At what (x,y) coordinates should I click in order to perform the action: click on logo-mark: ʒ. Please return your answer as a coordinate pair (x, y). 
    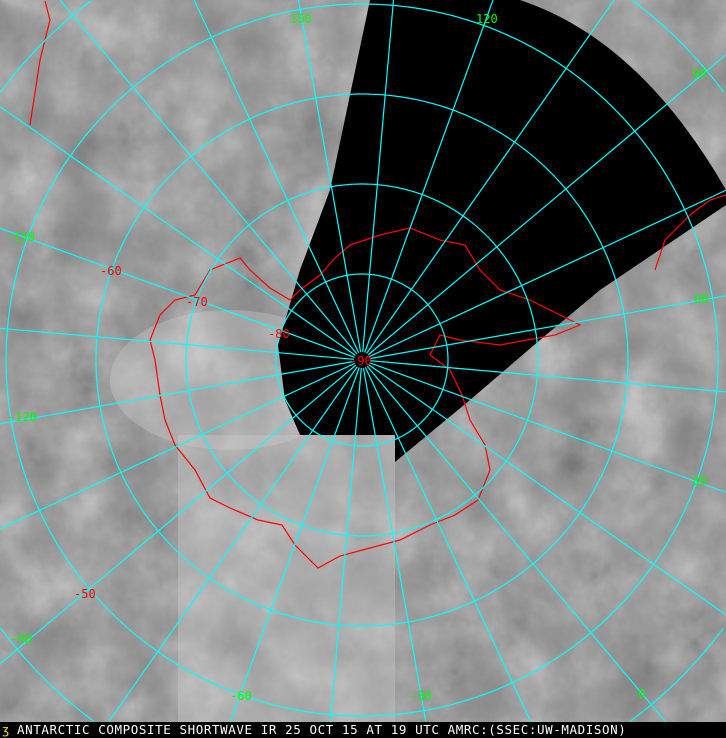
    Looking at the image, I should click on (6, 730).